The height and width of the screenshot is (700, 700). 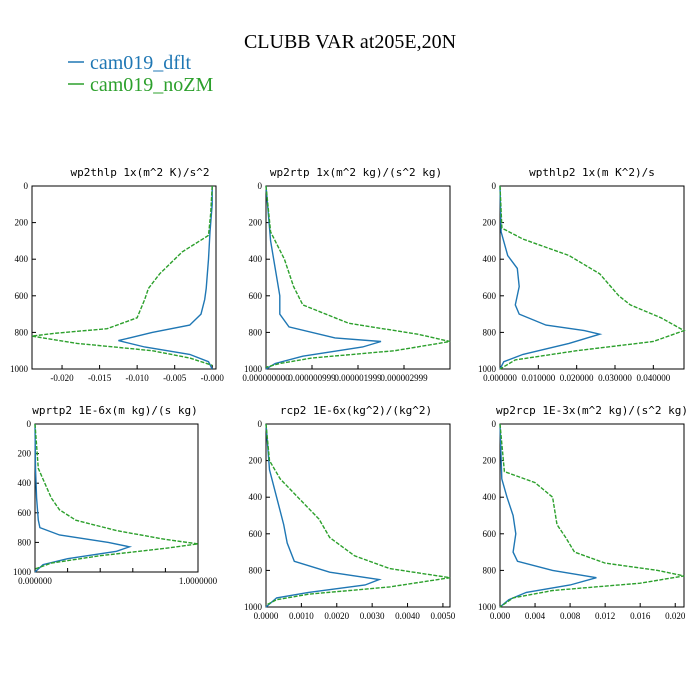 I want to click on legend-label-nozm: cam019_noZM, so click(x=152, y=85).